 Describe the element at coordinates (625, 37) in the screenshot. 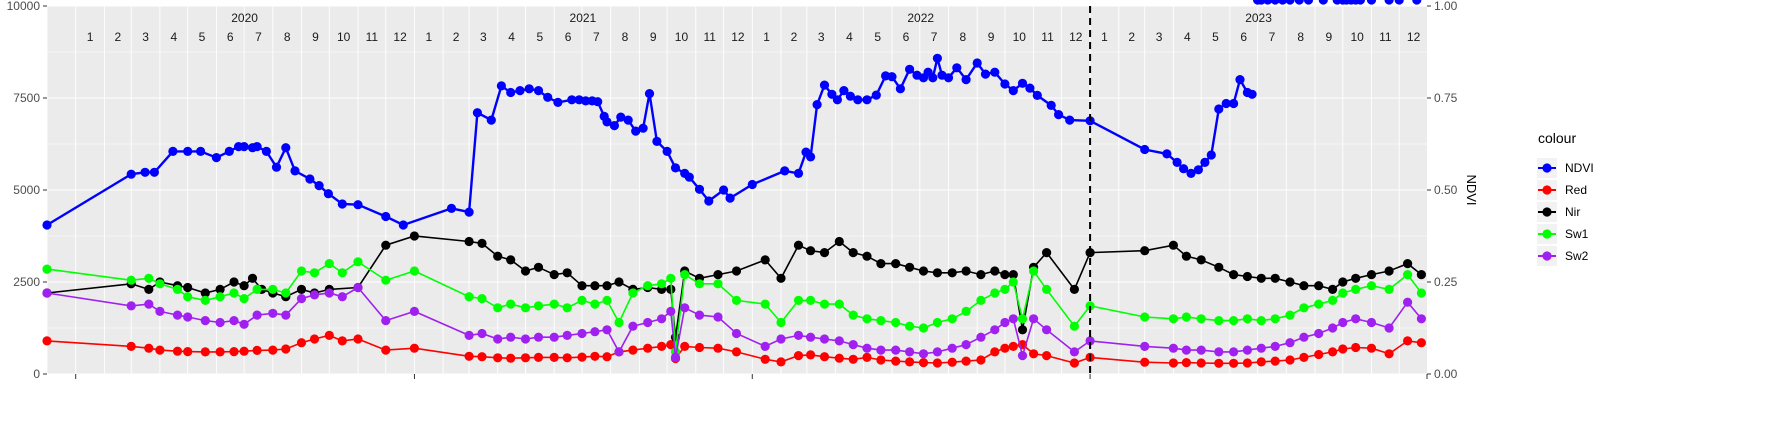

I see `month-label: 8` at that location.